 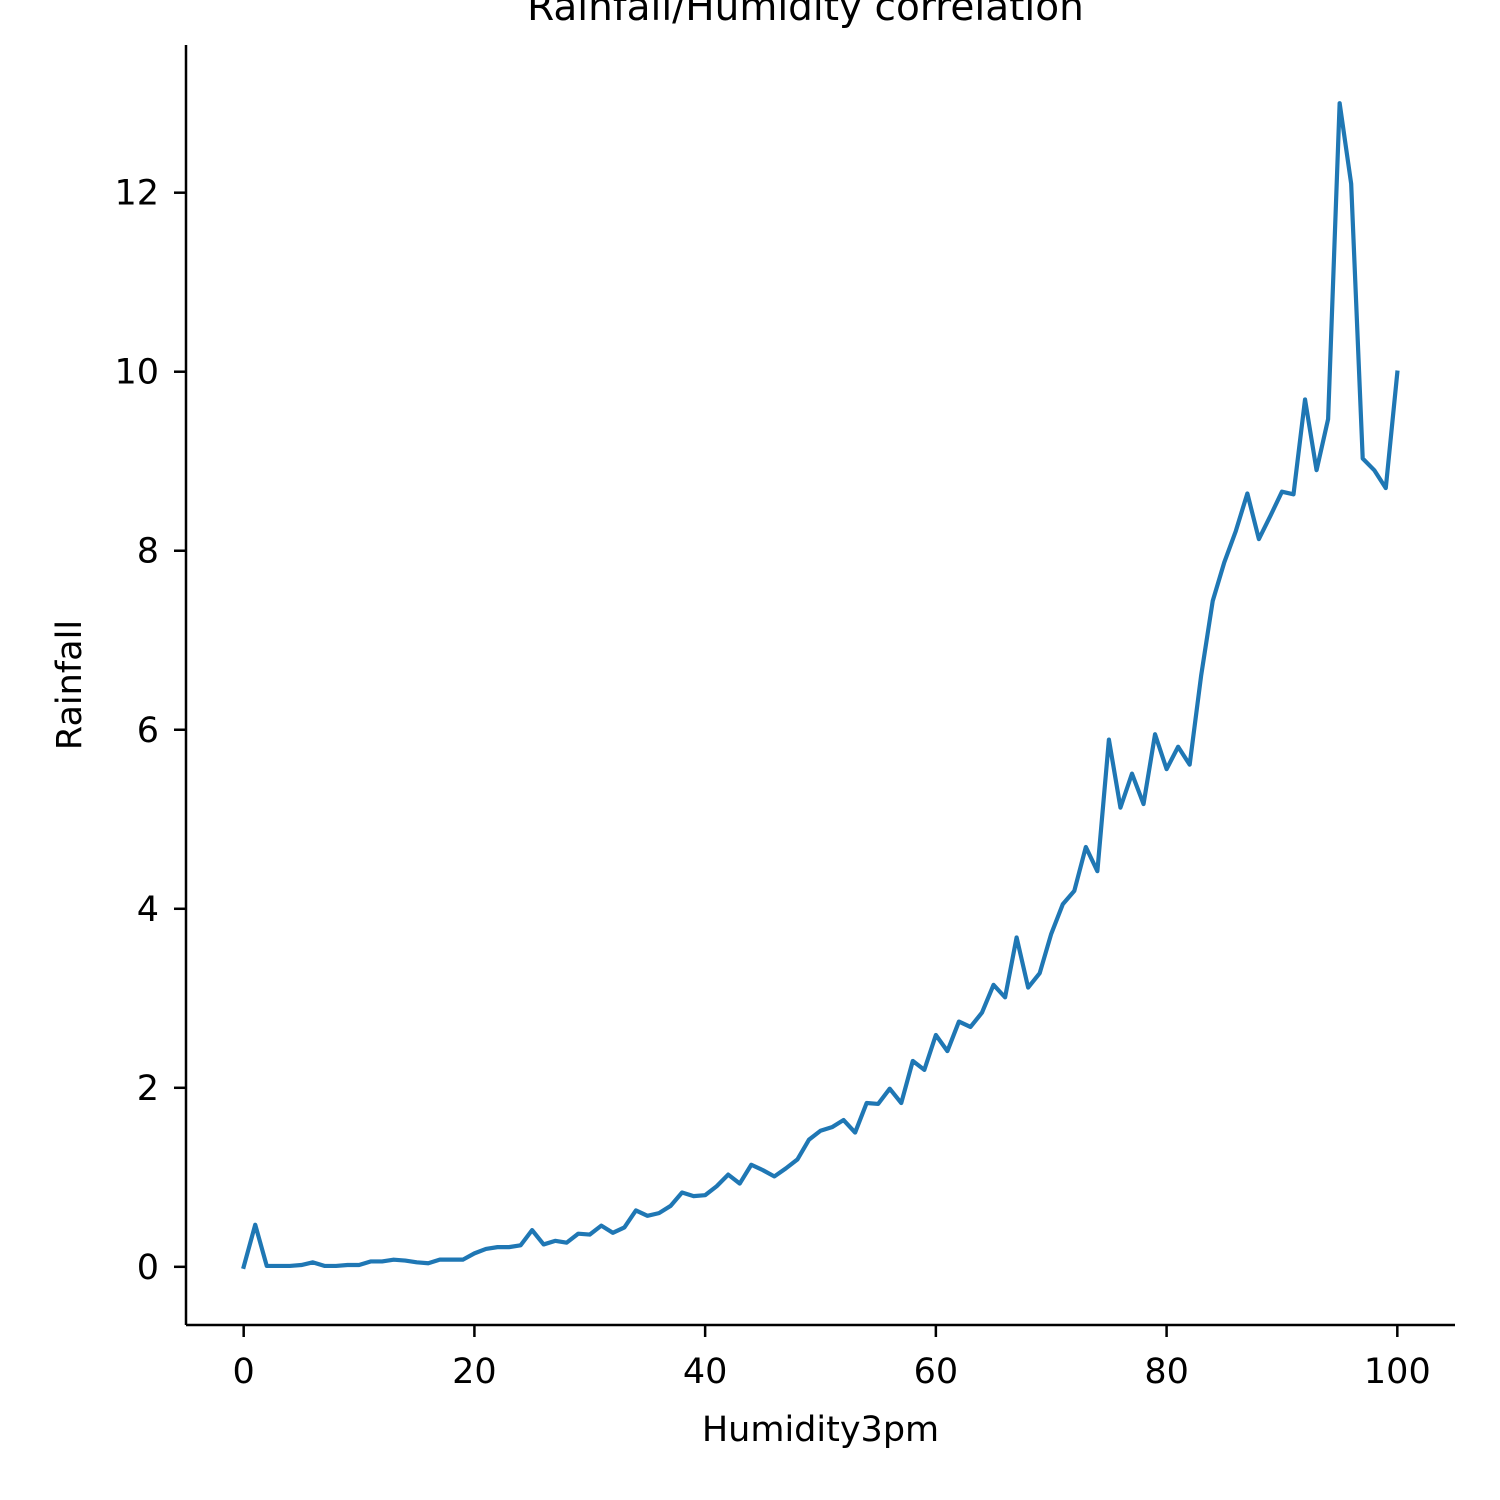 I want to click on x-tick-label: 100, so click(x=1397, y=1372).